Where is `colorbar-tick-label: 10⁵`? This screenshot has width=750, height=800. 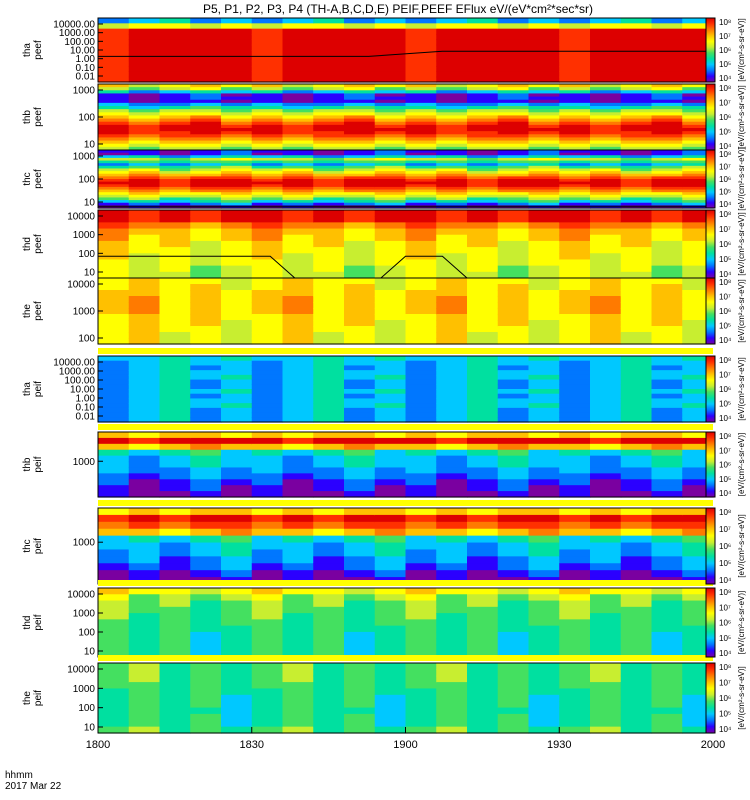
colorbar-tick-label: 10⁵ is located at coordinates (725, 64).